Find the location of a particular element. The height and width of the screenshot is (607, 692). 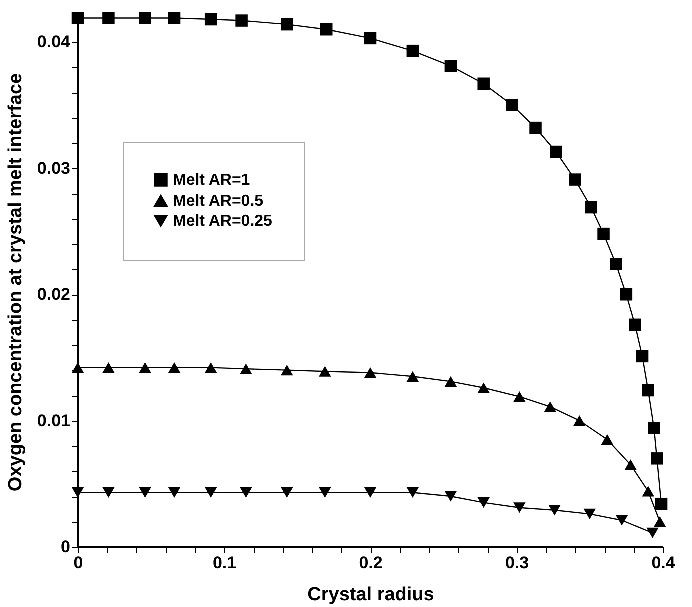

y-axis-title: Oxygen concentration at crystal melt interface is located at coordinates (15, 282).